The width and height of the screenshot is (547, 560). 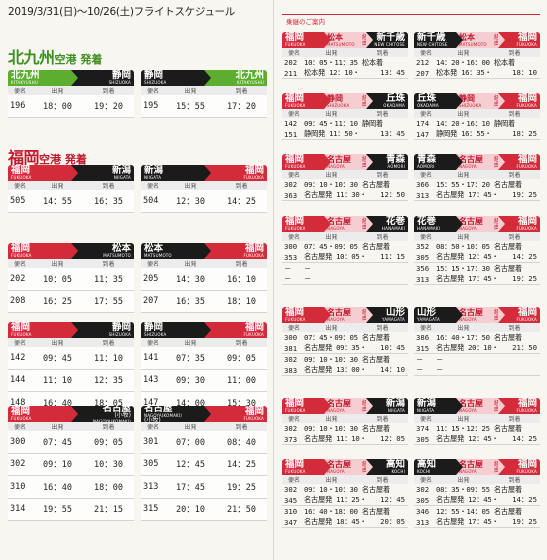 I want to click on destination-name: 丘珠, so click(x=395, y=98).